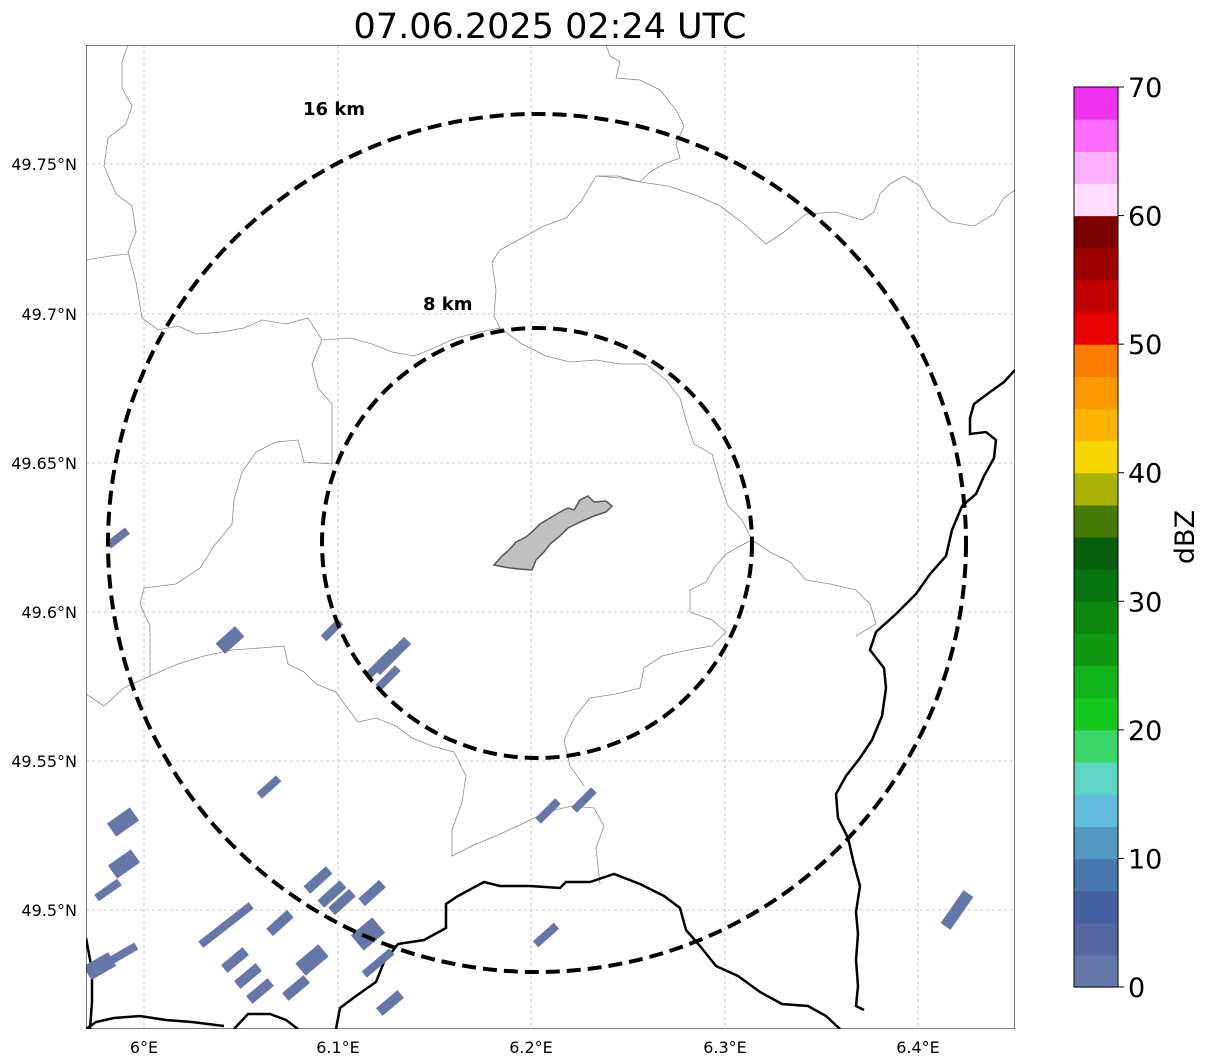 The image size is (1207, 1064). I want to click on colorbar-tick-label: 70, so click(1145, 88).